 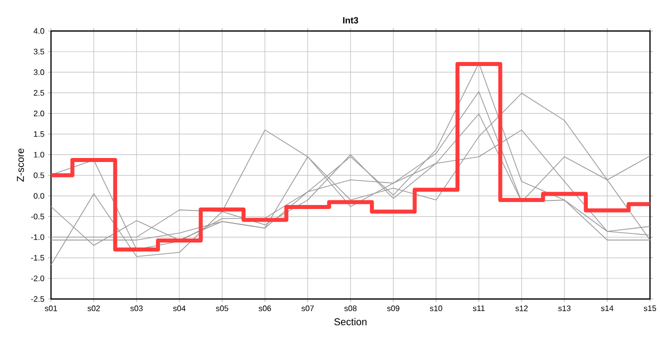 What do you see at coordinates (350, 20) in the screenshot?
I see `chart-title: Int3` at bounding box center [350, 20].